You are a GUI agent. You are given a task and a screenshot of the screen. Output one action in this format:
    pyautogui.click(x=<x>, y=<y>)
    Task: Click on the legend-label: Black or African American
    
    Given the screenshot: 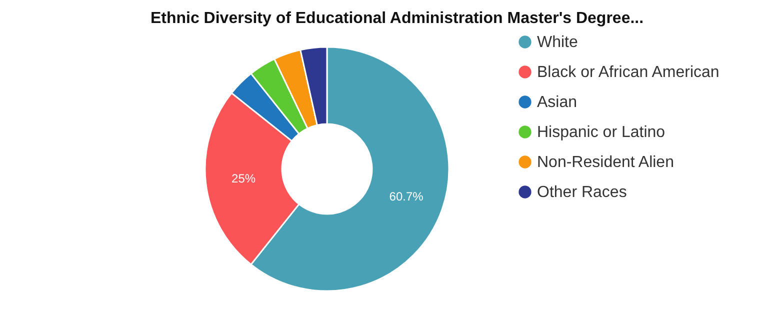 What is the action you would take?
    pyautogui.click(x=628, y=72)
    